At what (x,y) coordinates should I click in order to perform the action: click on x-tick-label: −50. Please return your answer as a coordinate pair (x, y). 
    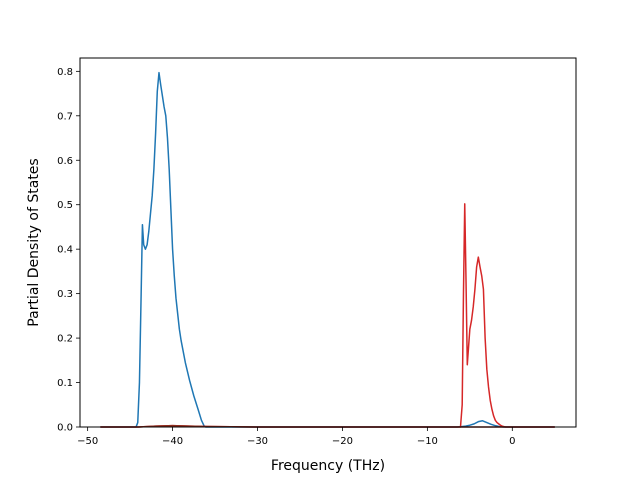
    Looking at the image, I should click on (87, 441).